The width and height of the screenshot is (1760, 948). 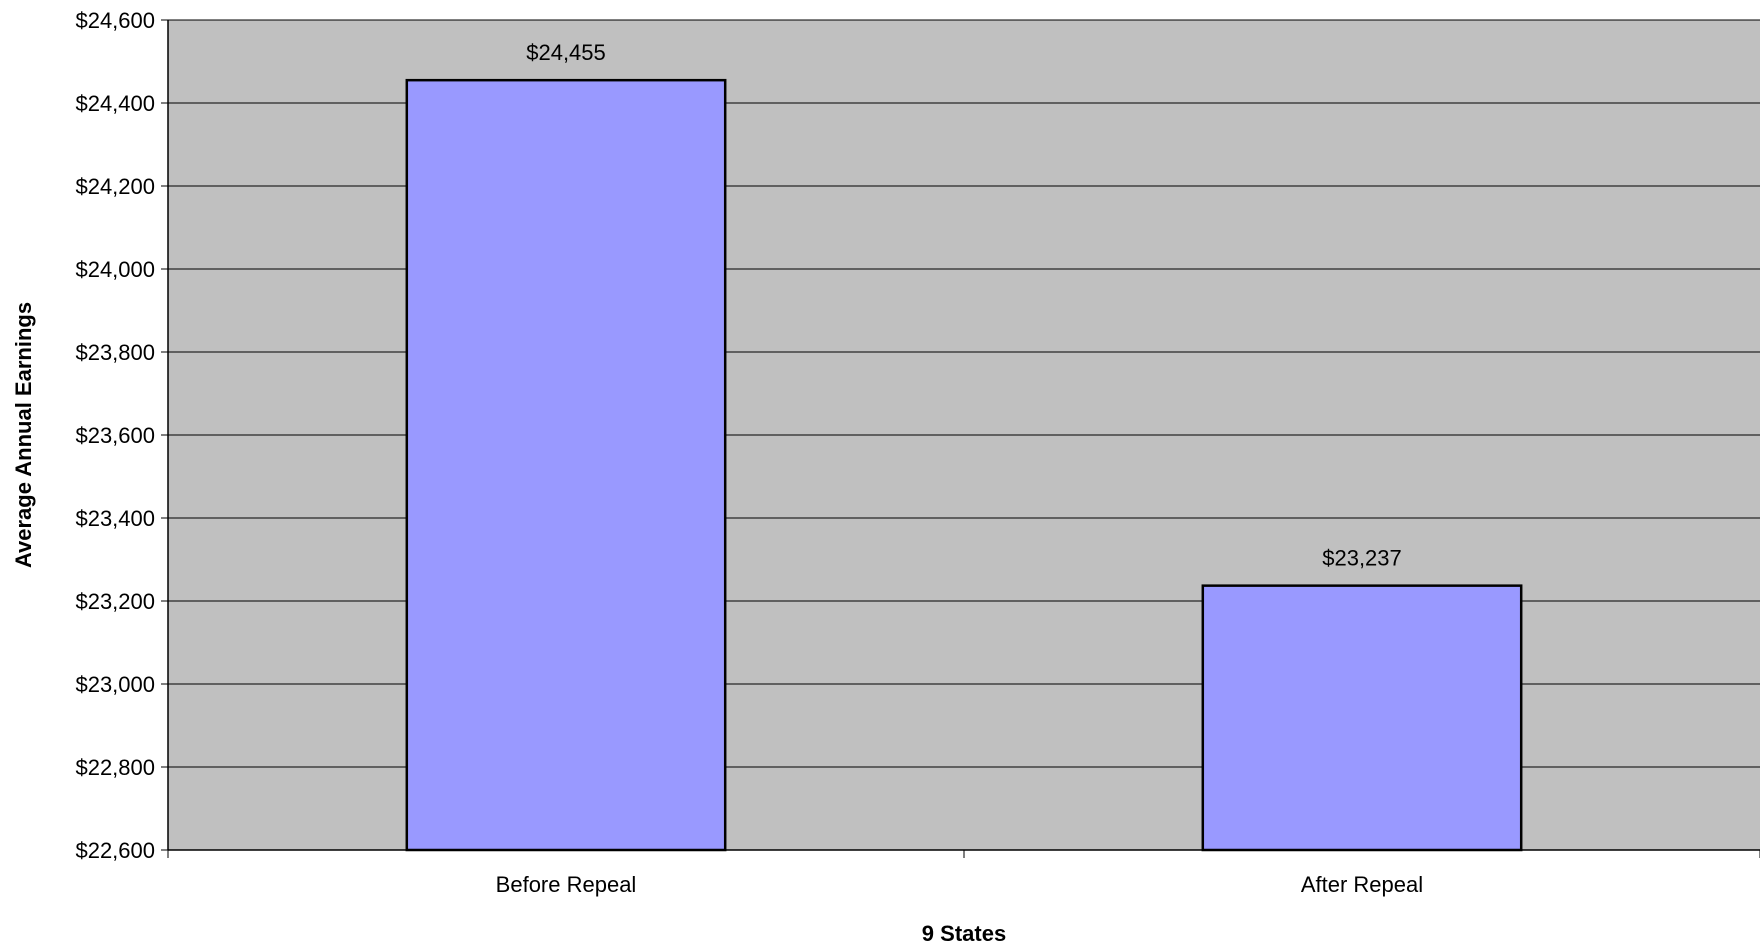 I want to click on y-tick-label: $24,200, so click(x=115, y=186).